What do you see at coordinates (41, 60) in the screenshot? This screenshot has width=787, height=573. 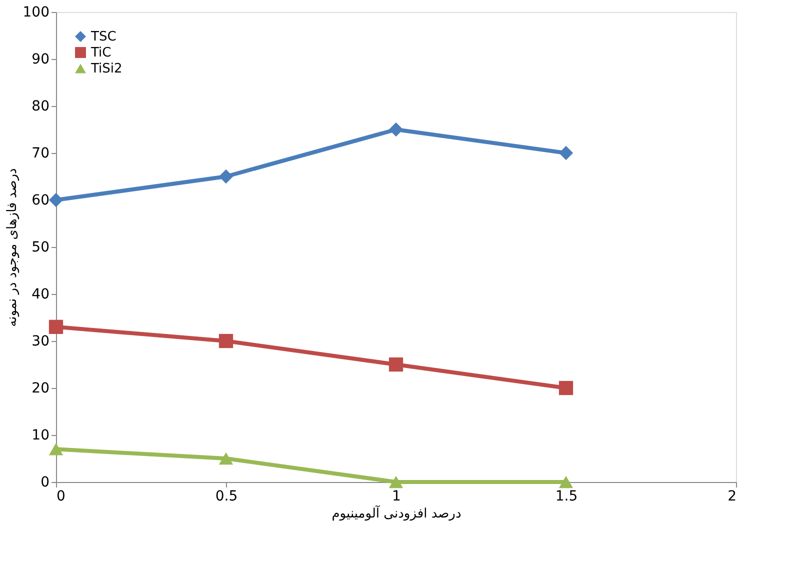 I see `y-tick-label: 90` at bounding box center [41, 60].